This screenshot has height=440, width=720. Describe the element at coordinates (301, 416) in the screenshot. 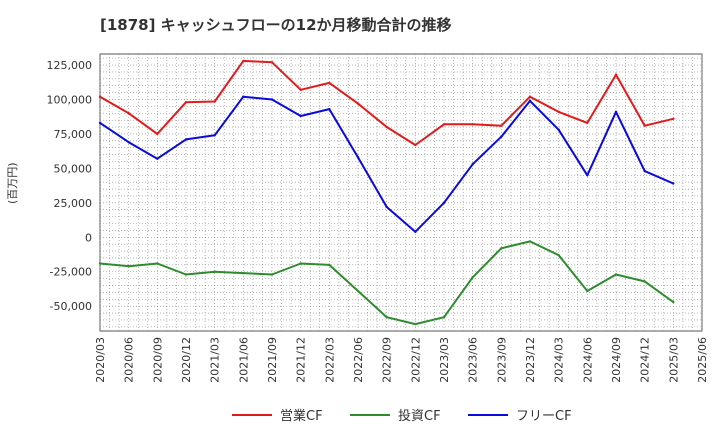

I see `legend-label-0: 営業CF` at that location.